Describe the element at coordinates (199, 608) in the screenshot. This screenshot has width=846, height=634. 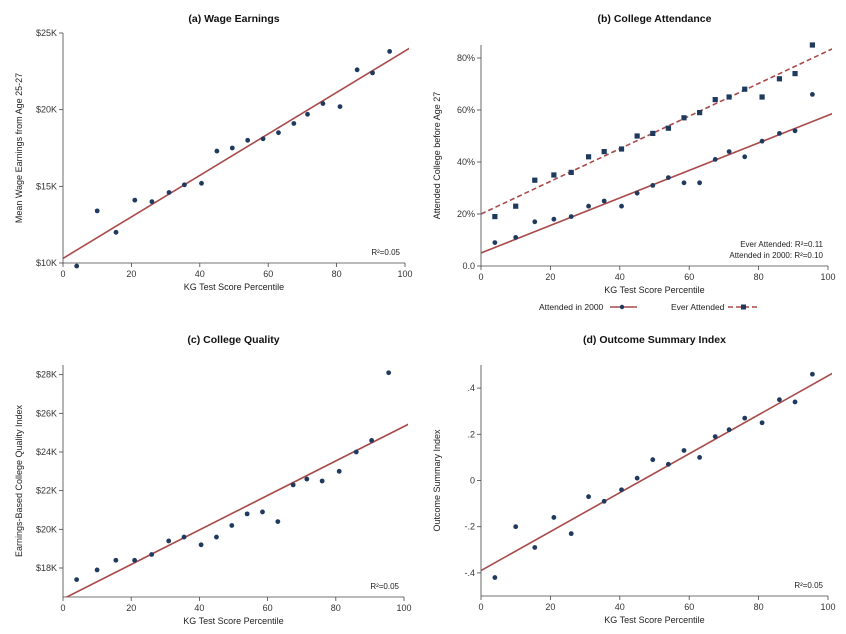
I see `x-tick-label: 40` at that location.